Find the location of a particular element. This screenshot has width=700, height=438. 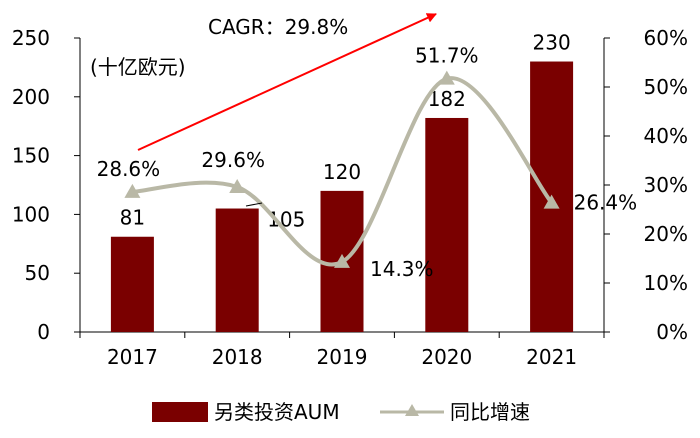

x-tick-label: 2019 is located at coordinates (342, 357).